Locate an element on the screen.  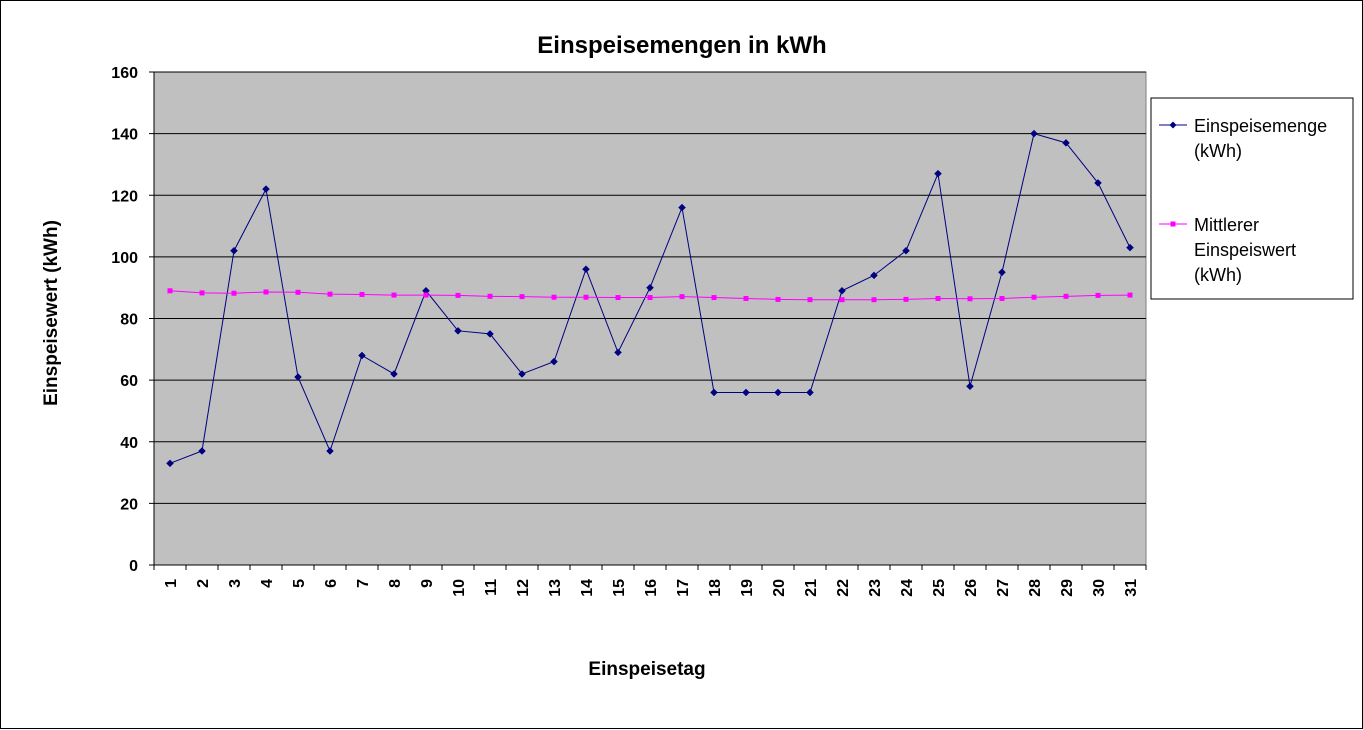
x-tick-label: 29 is located at coordinates (1067, 588).